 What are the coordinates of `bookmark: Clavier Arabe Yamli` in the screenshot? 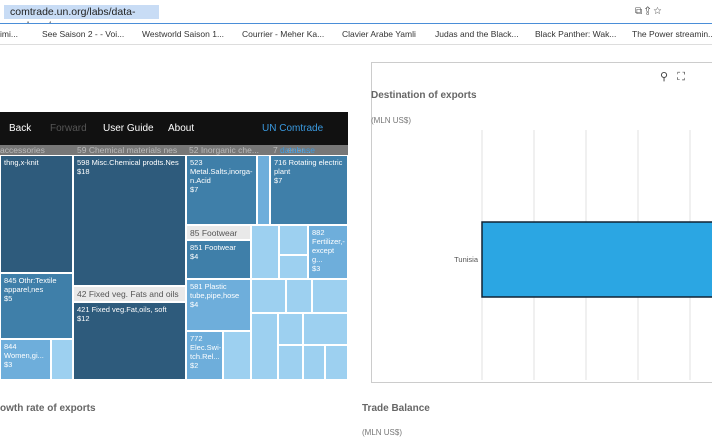 It's located at (379, 34).